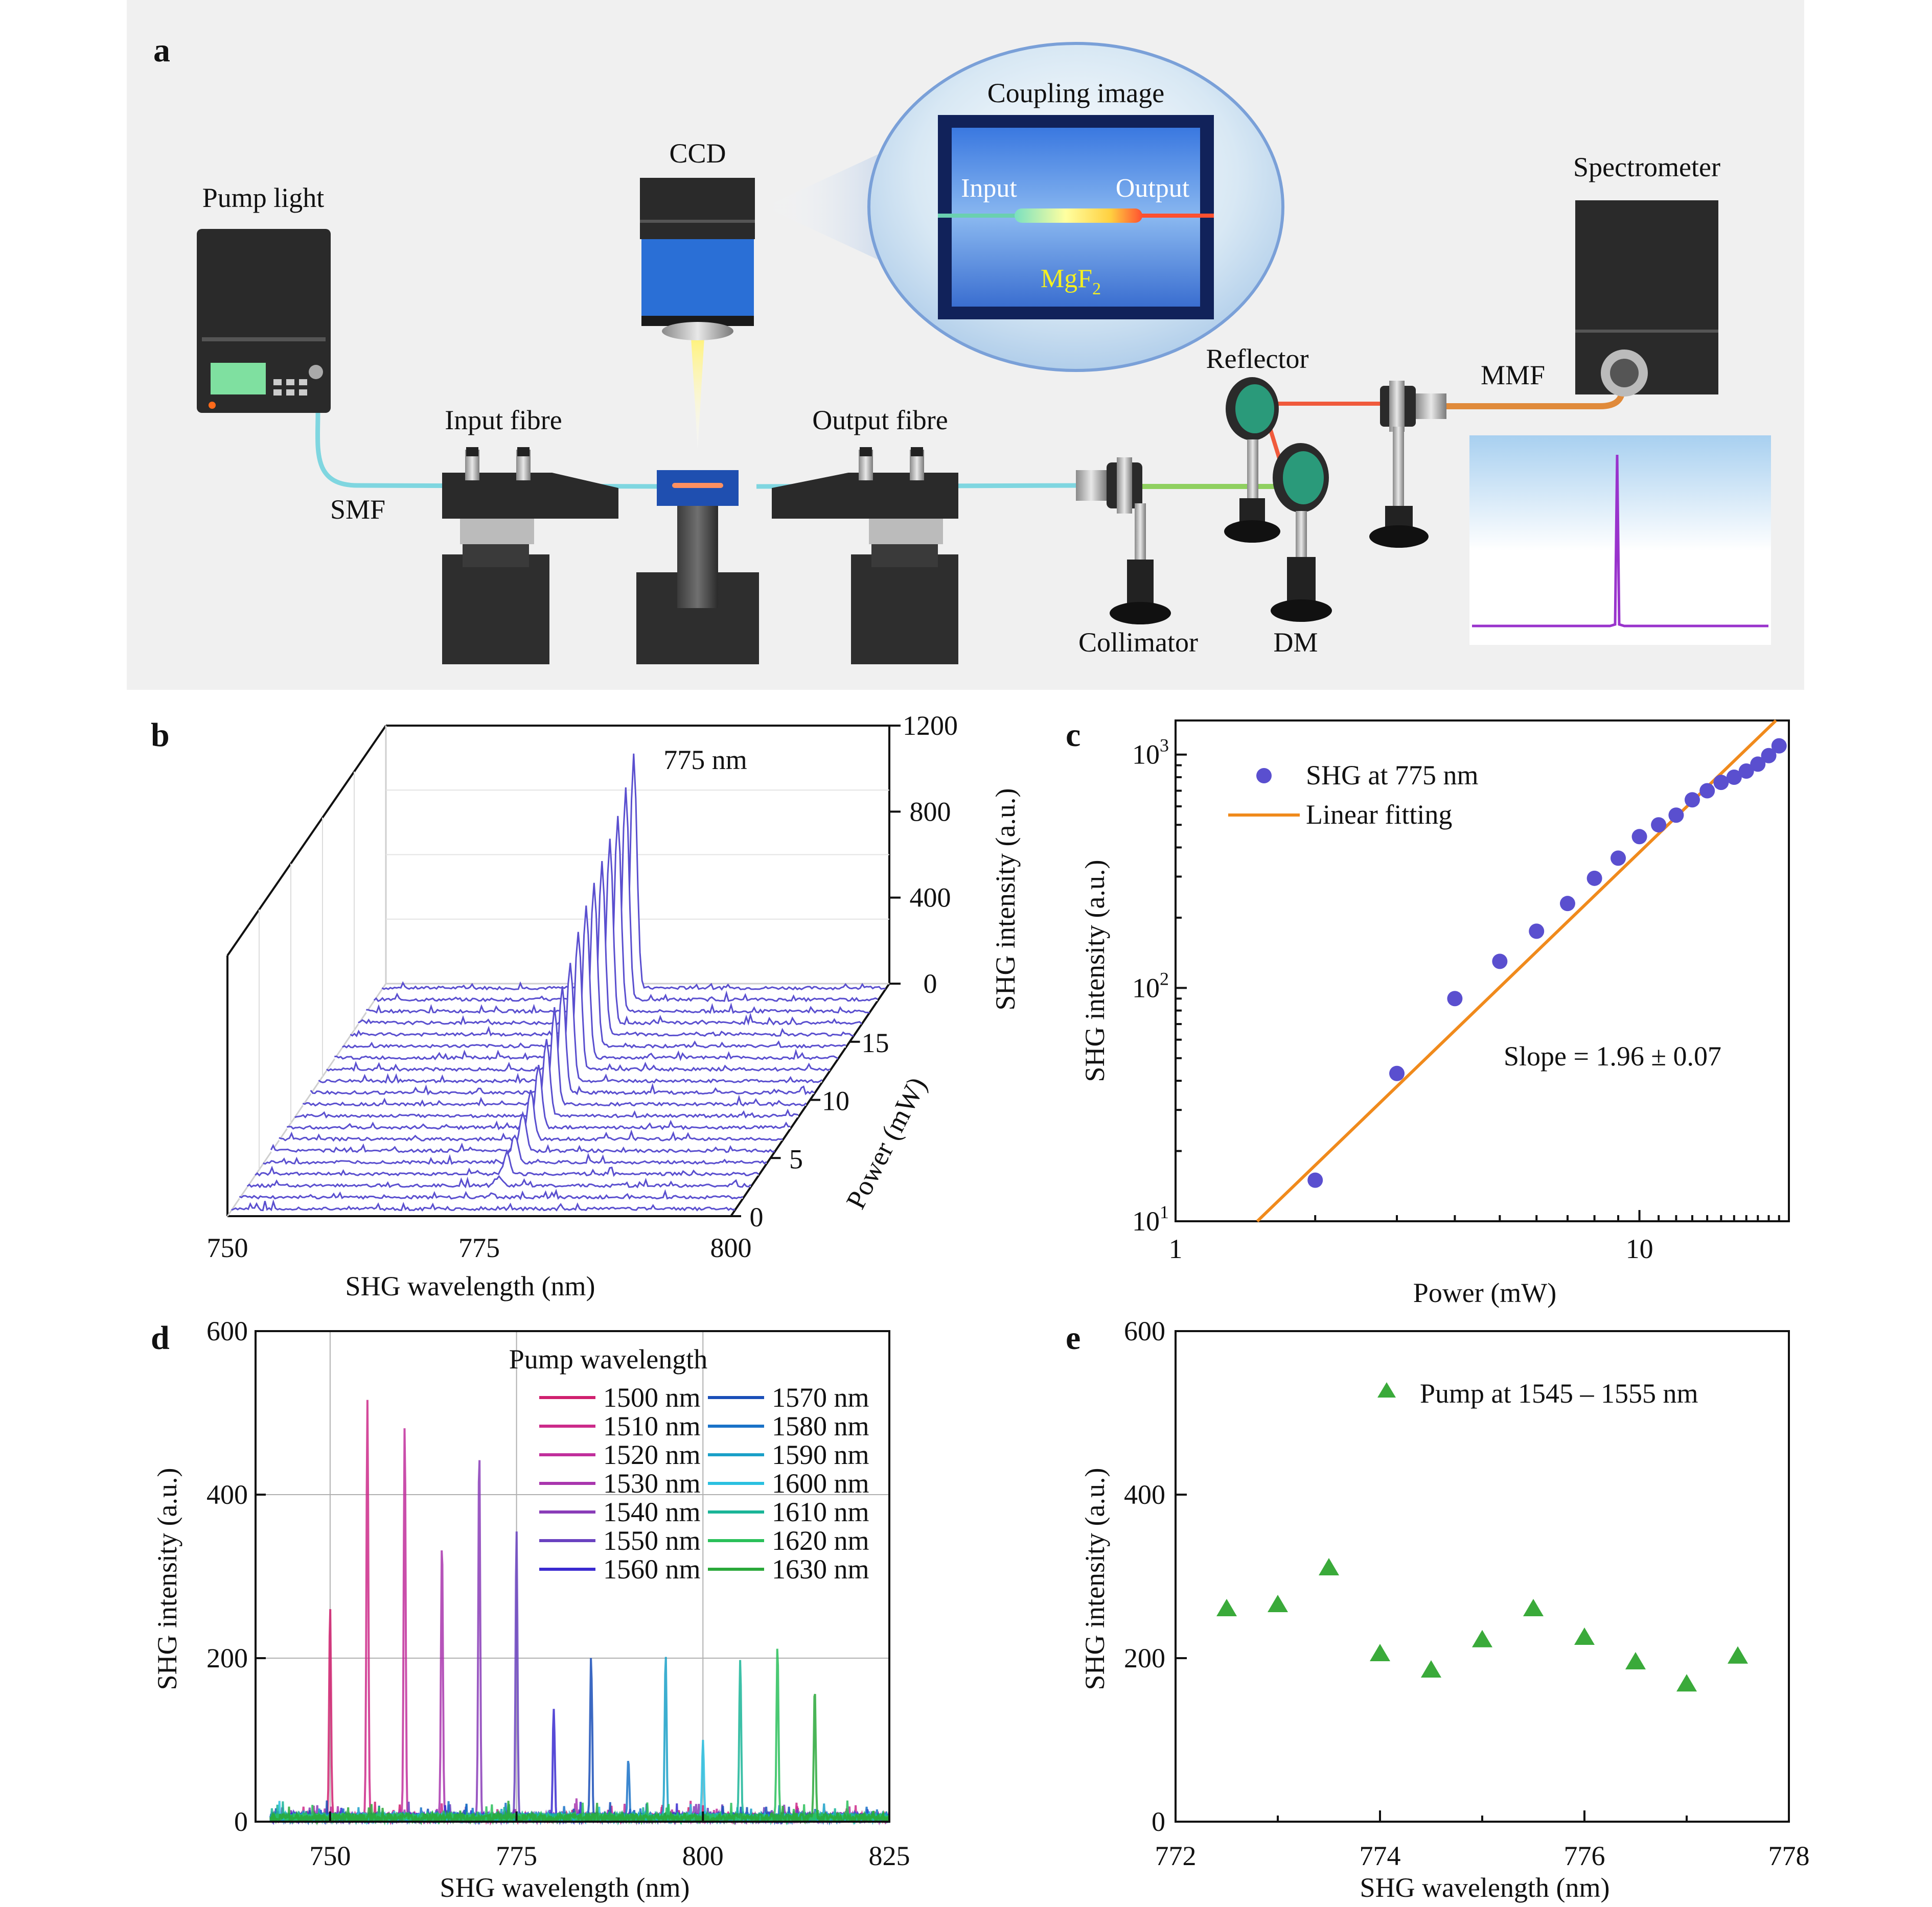 This screenshot has width=1932, height=1907. What do you see at coordinates (1138, 642) in the screenshot?
I see `label-collimator: Collimator` at bounding box center [1138, 642].